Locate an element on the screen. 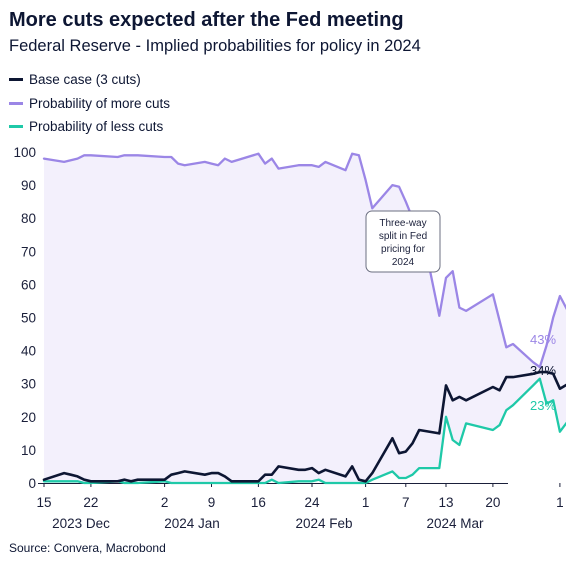  annotation-box is located at coordinates (403, 241).